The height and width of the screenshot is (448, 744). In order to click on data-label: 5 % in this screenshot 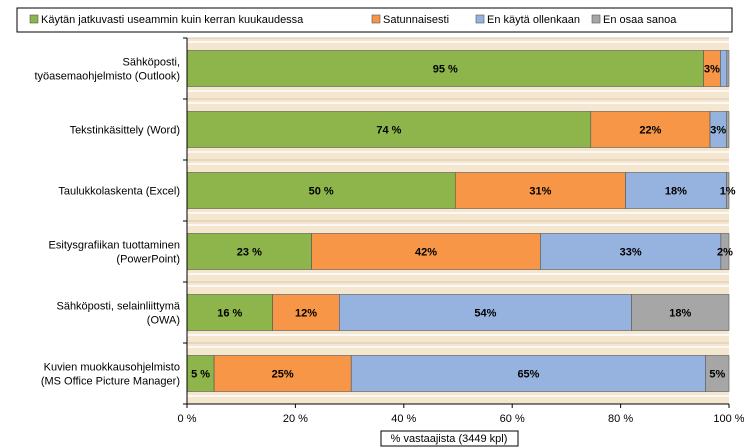, I will do `click(200, 375)`.